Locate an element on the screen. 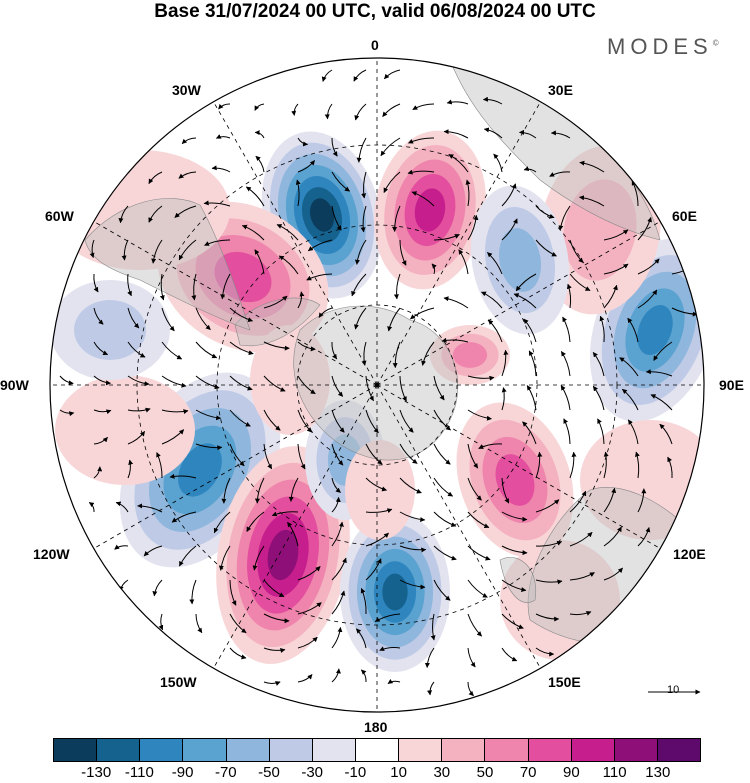  colorbar-tick-label: 30 is located at coordinates (442, 772).